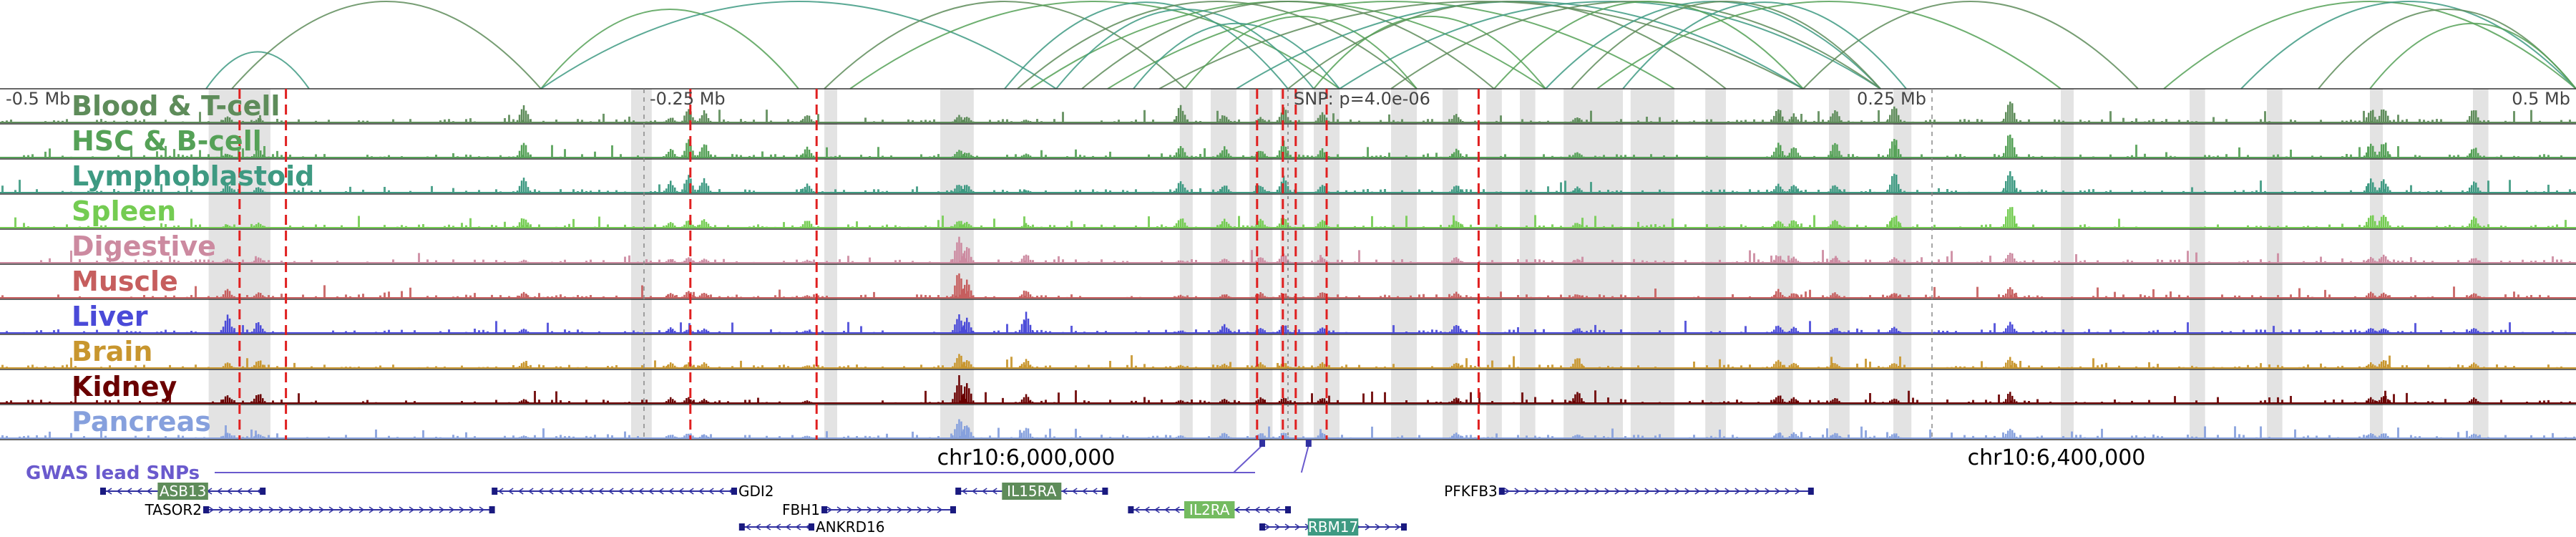 This screenshot has width=2576, height=537. Describe the element at coordinates (633, 491) in the screenshot. I see `gene-gdi2: GDI2` at that location.